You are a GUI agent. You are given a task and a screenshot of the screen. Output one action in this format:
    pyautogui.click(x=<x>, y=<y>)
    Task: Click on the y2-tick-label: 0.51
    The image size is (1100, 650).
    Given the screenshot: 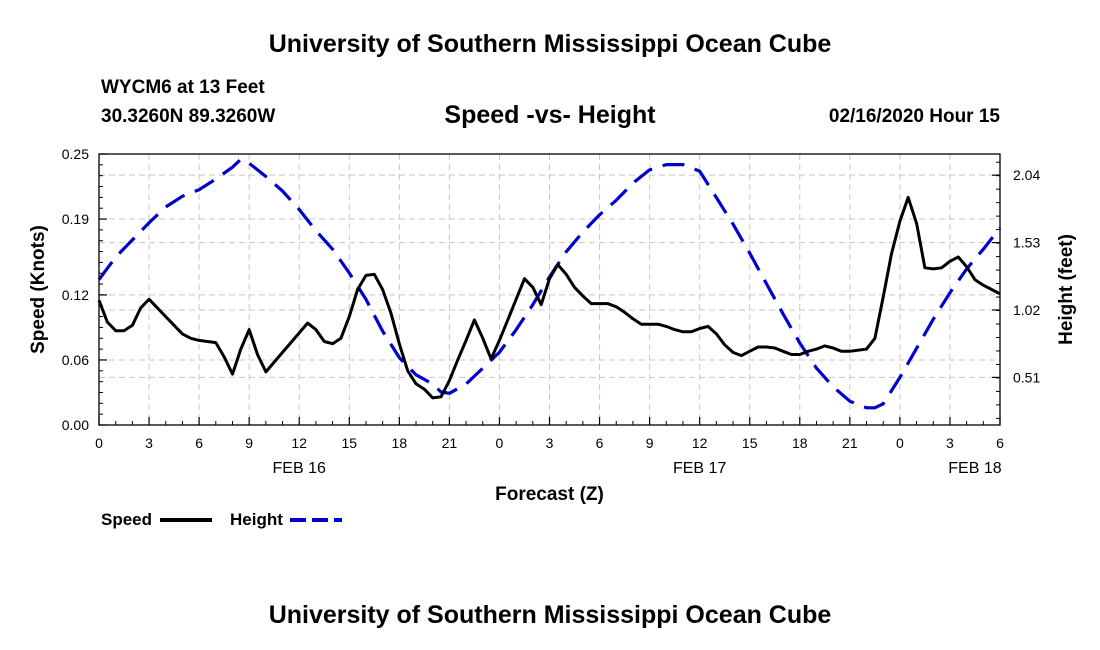 What is the action you would take?
    pyautogui.click(x=1026, y=377)
    